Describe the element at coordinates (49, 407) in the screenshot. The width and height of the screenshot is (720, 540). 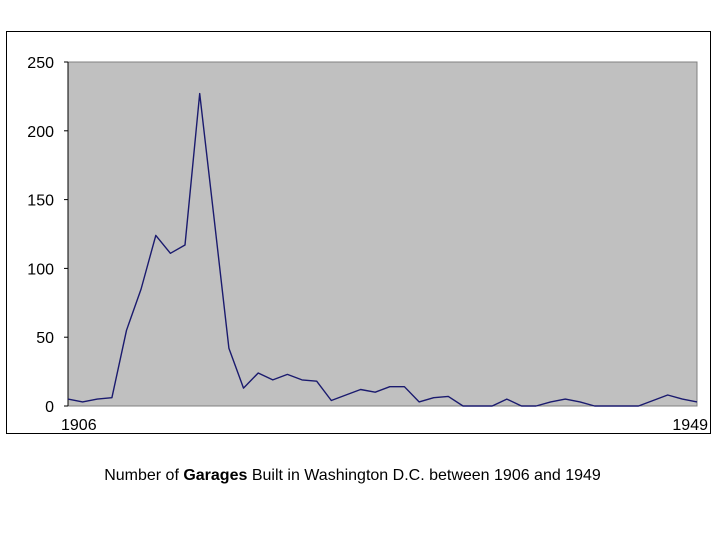
I see `y-tick-label: 0` at that location.